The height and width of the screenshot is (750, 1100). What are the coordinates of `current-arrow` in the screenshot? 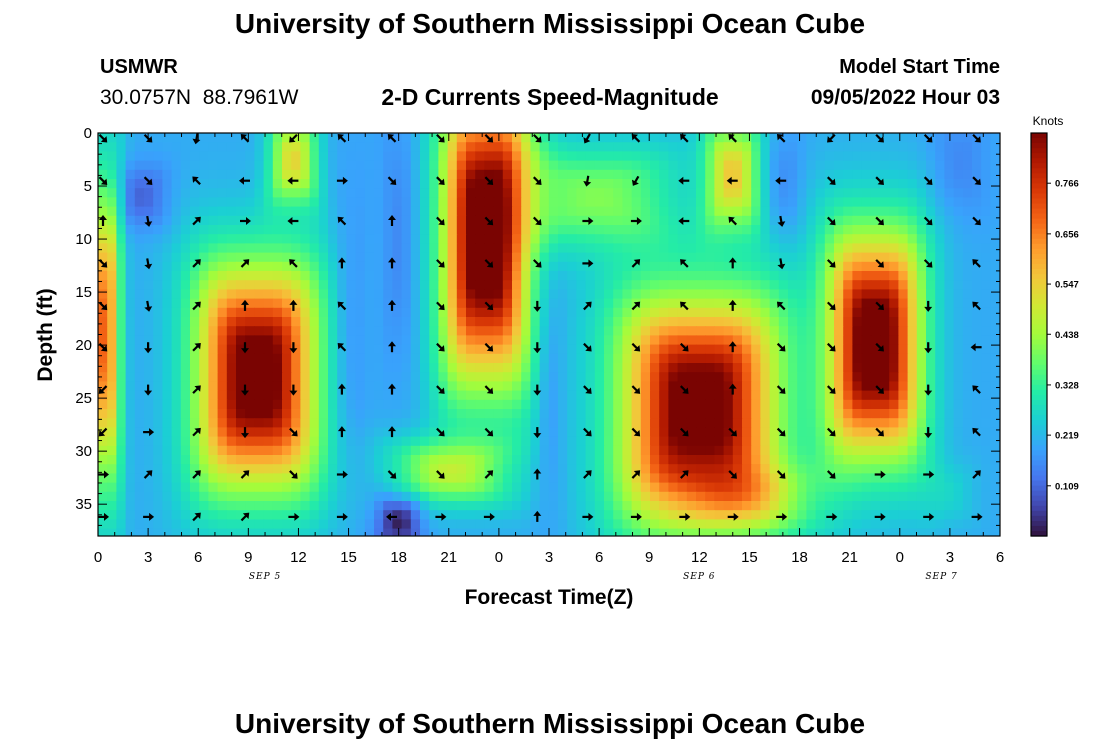 It's located at (831, 263).